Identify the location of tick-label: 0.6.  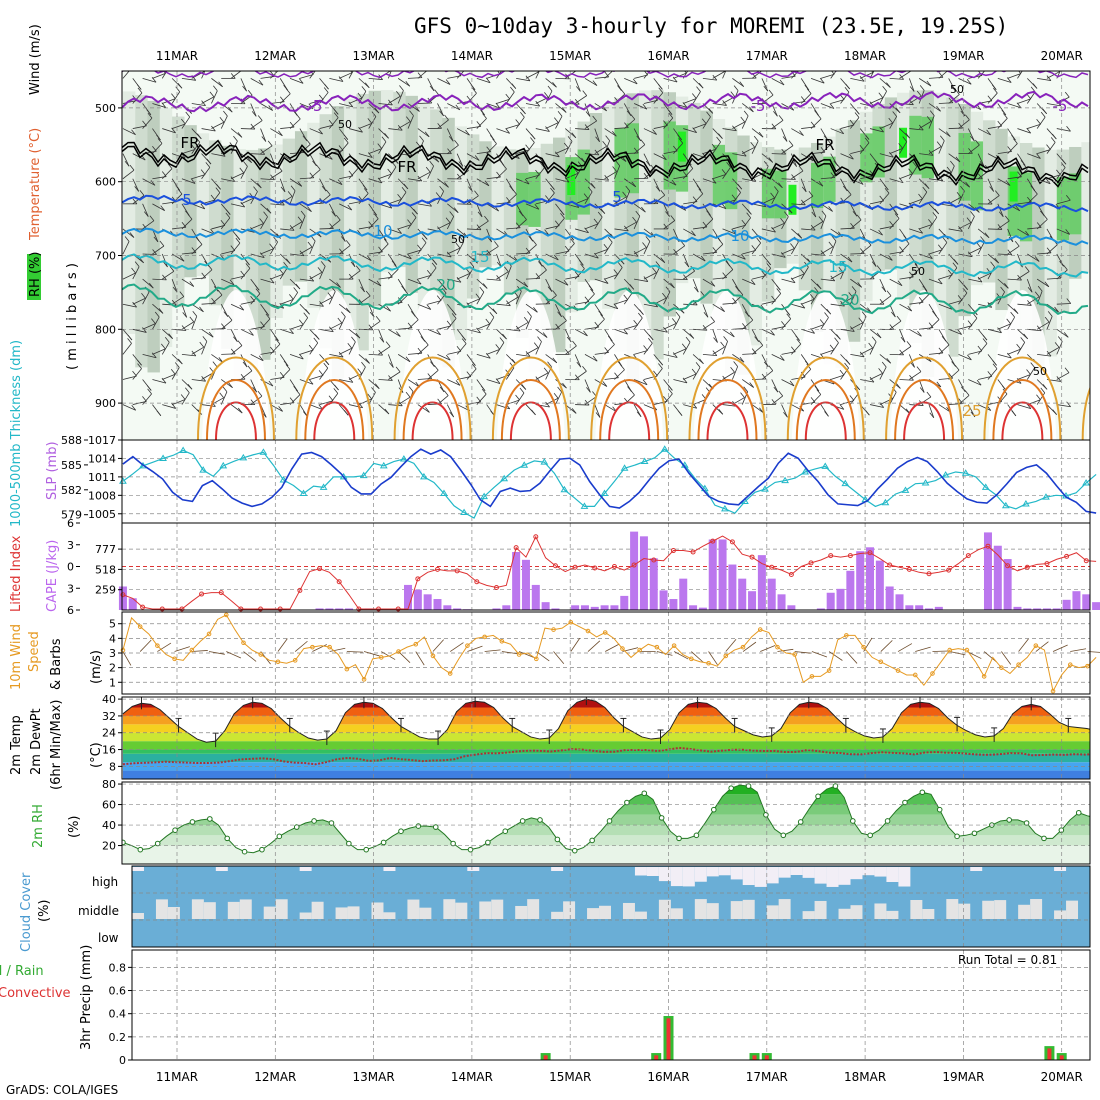
(118, 991).